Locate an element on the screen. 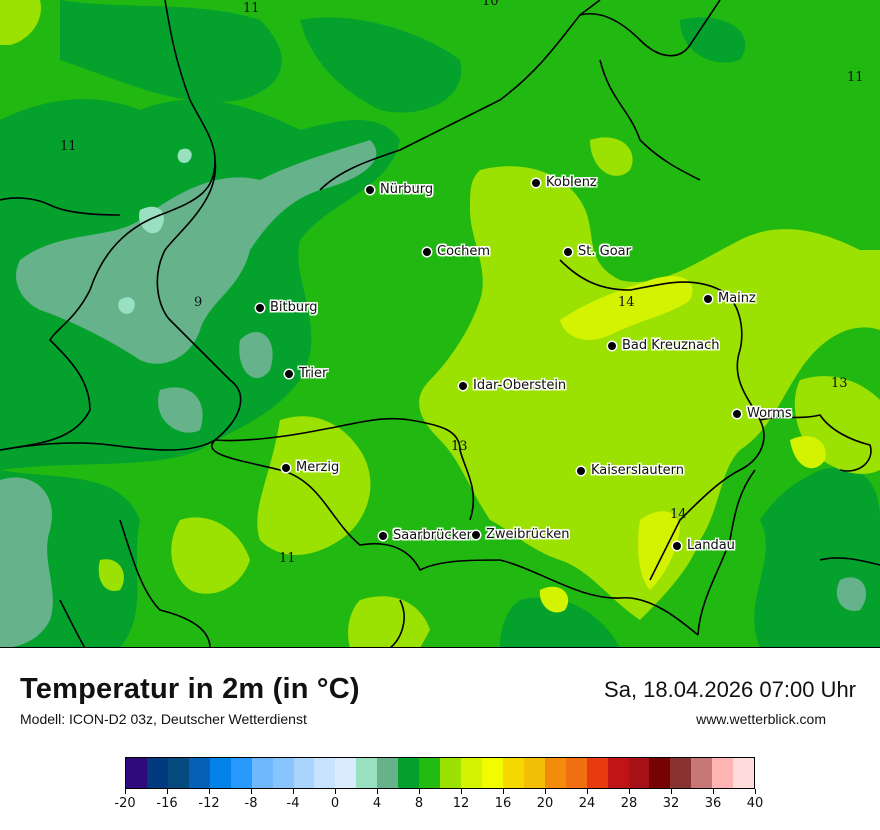 The height and width of the screenshot is (830, 880). colorbar-tick-label: 4 is located at coordinates (377, 803).